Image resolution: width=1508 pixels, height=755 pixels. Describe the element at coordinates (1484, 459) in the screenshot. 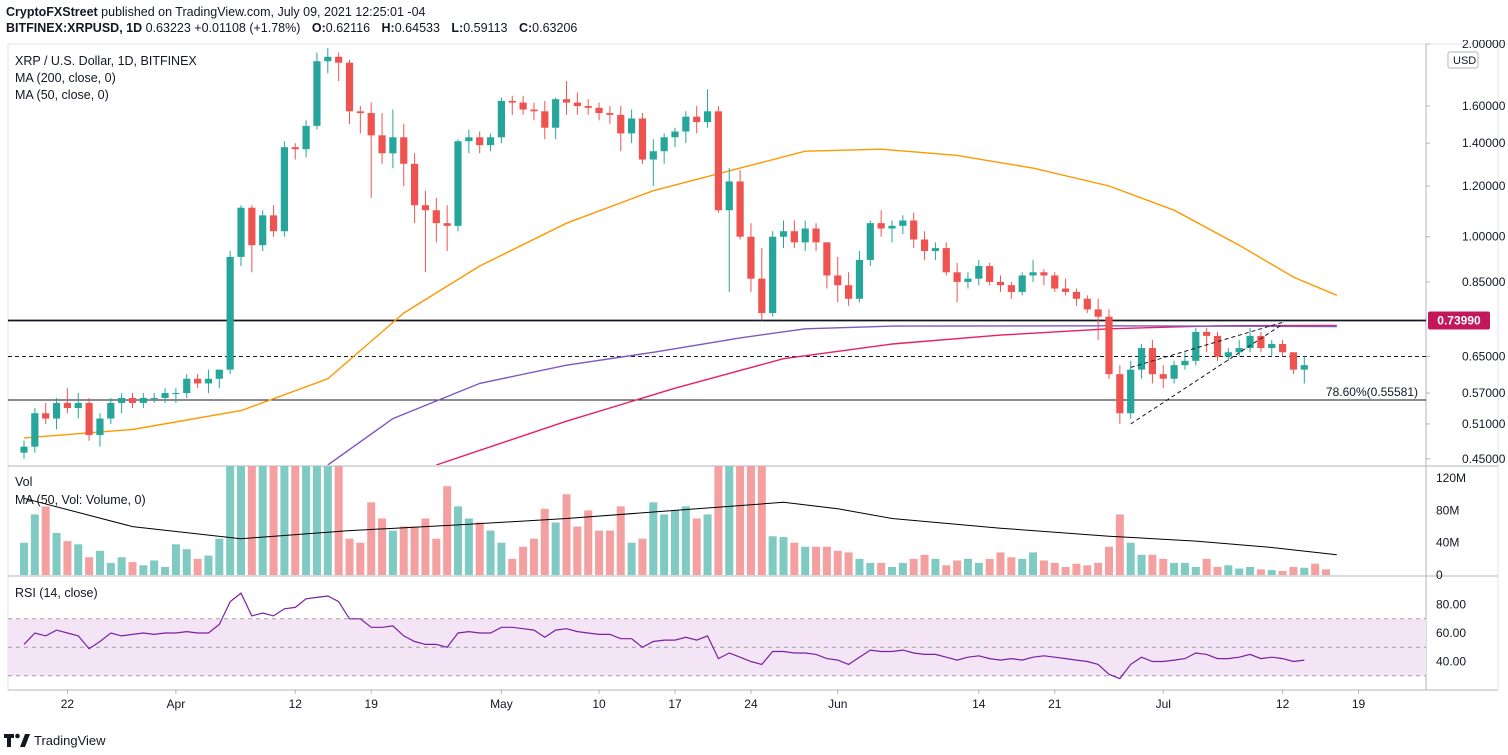

I see `price-tick-label-9: 0.45000` at that location.